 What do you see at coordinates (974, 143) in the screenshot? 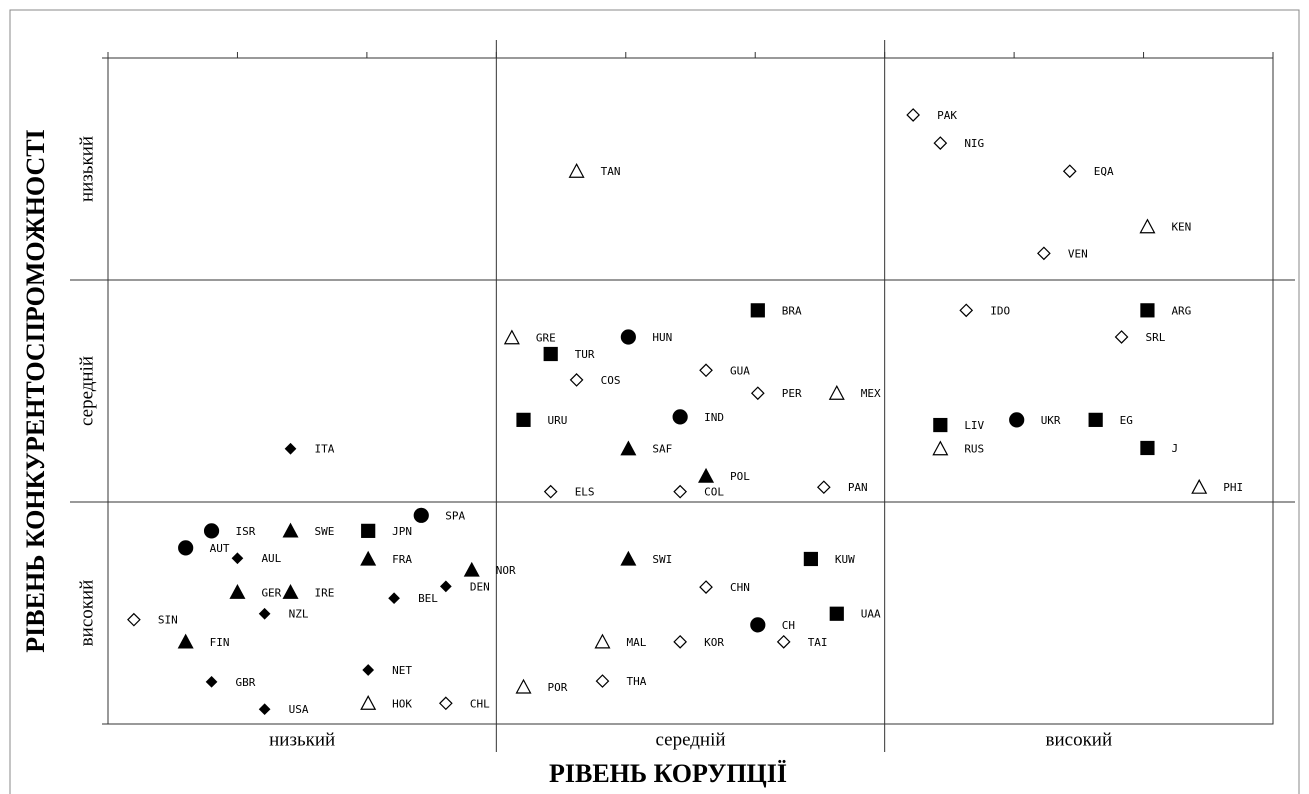
I see `point-label: NIG` at bounding box center [974, 143].